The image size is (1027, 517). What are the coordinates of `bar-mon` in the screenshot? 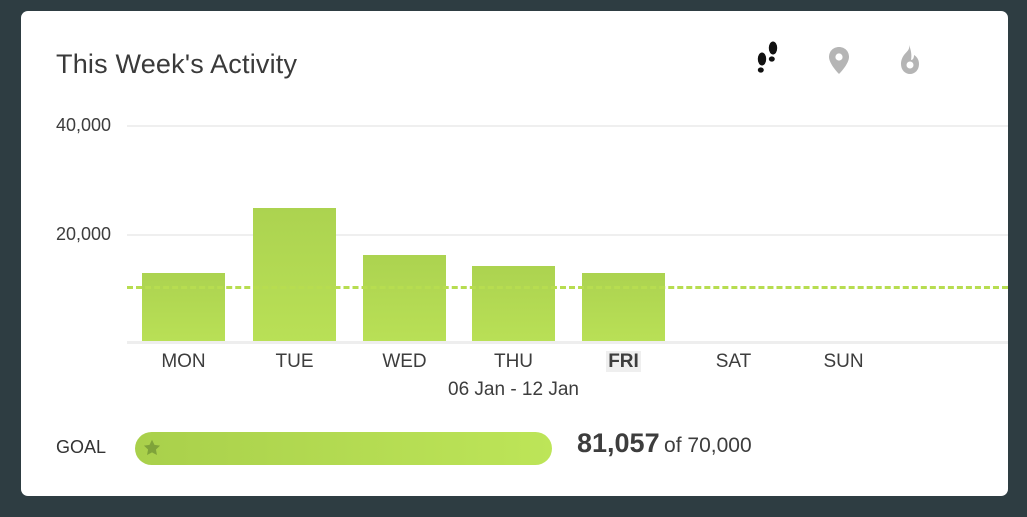 It's located at (183, 307).